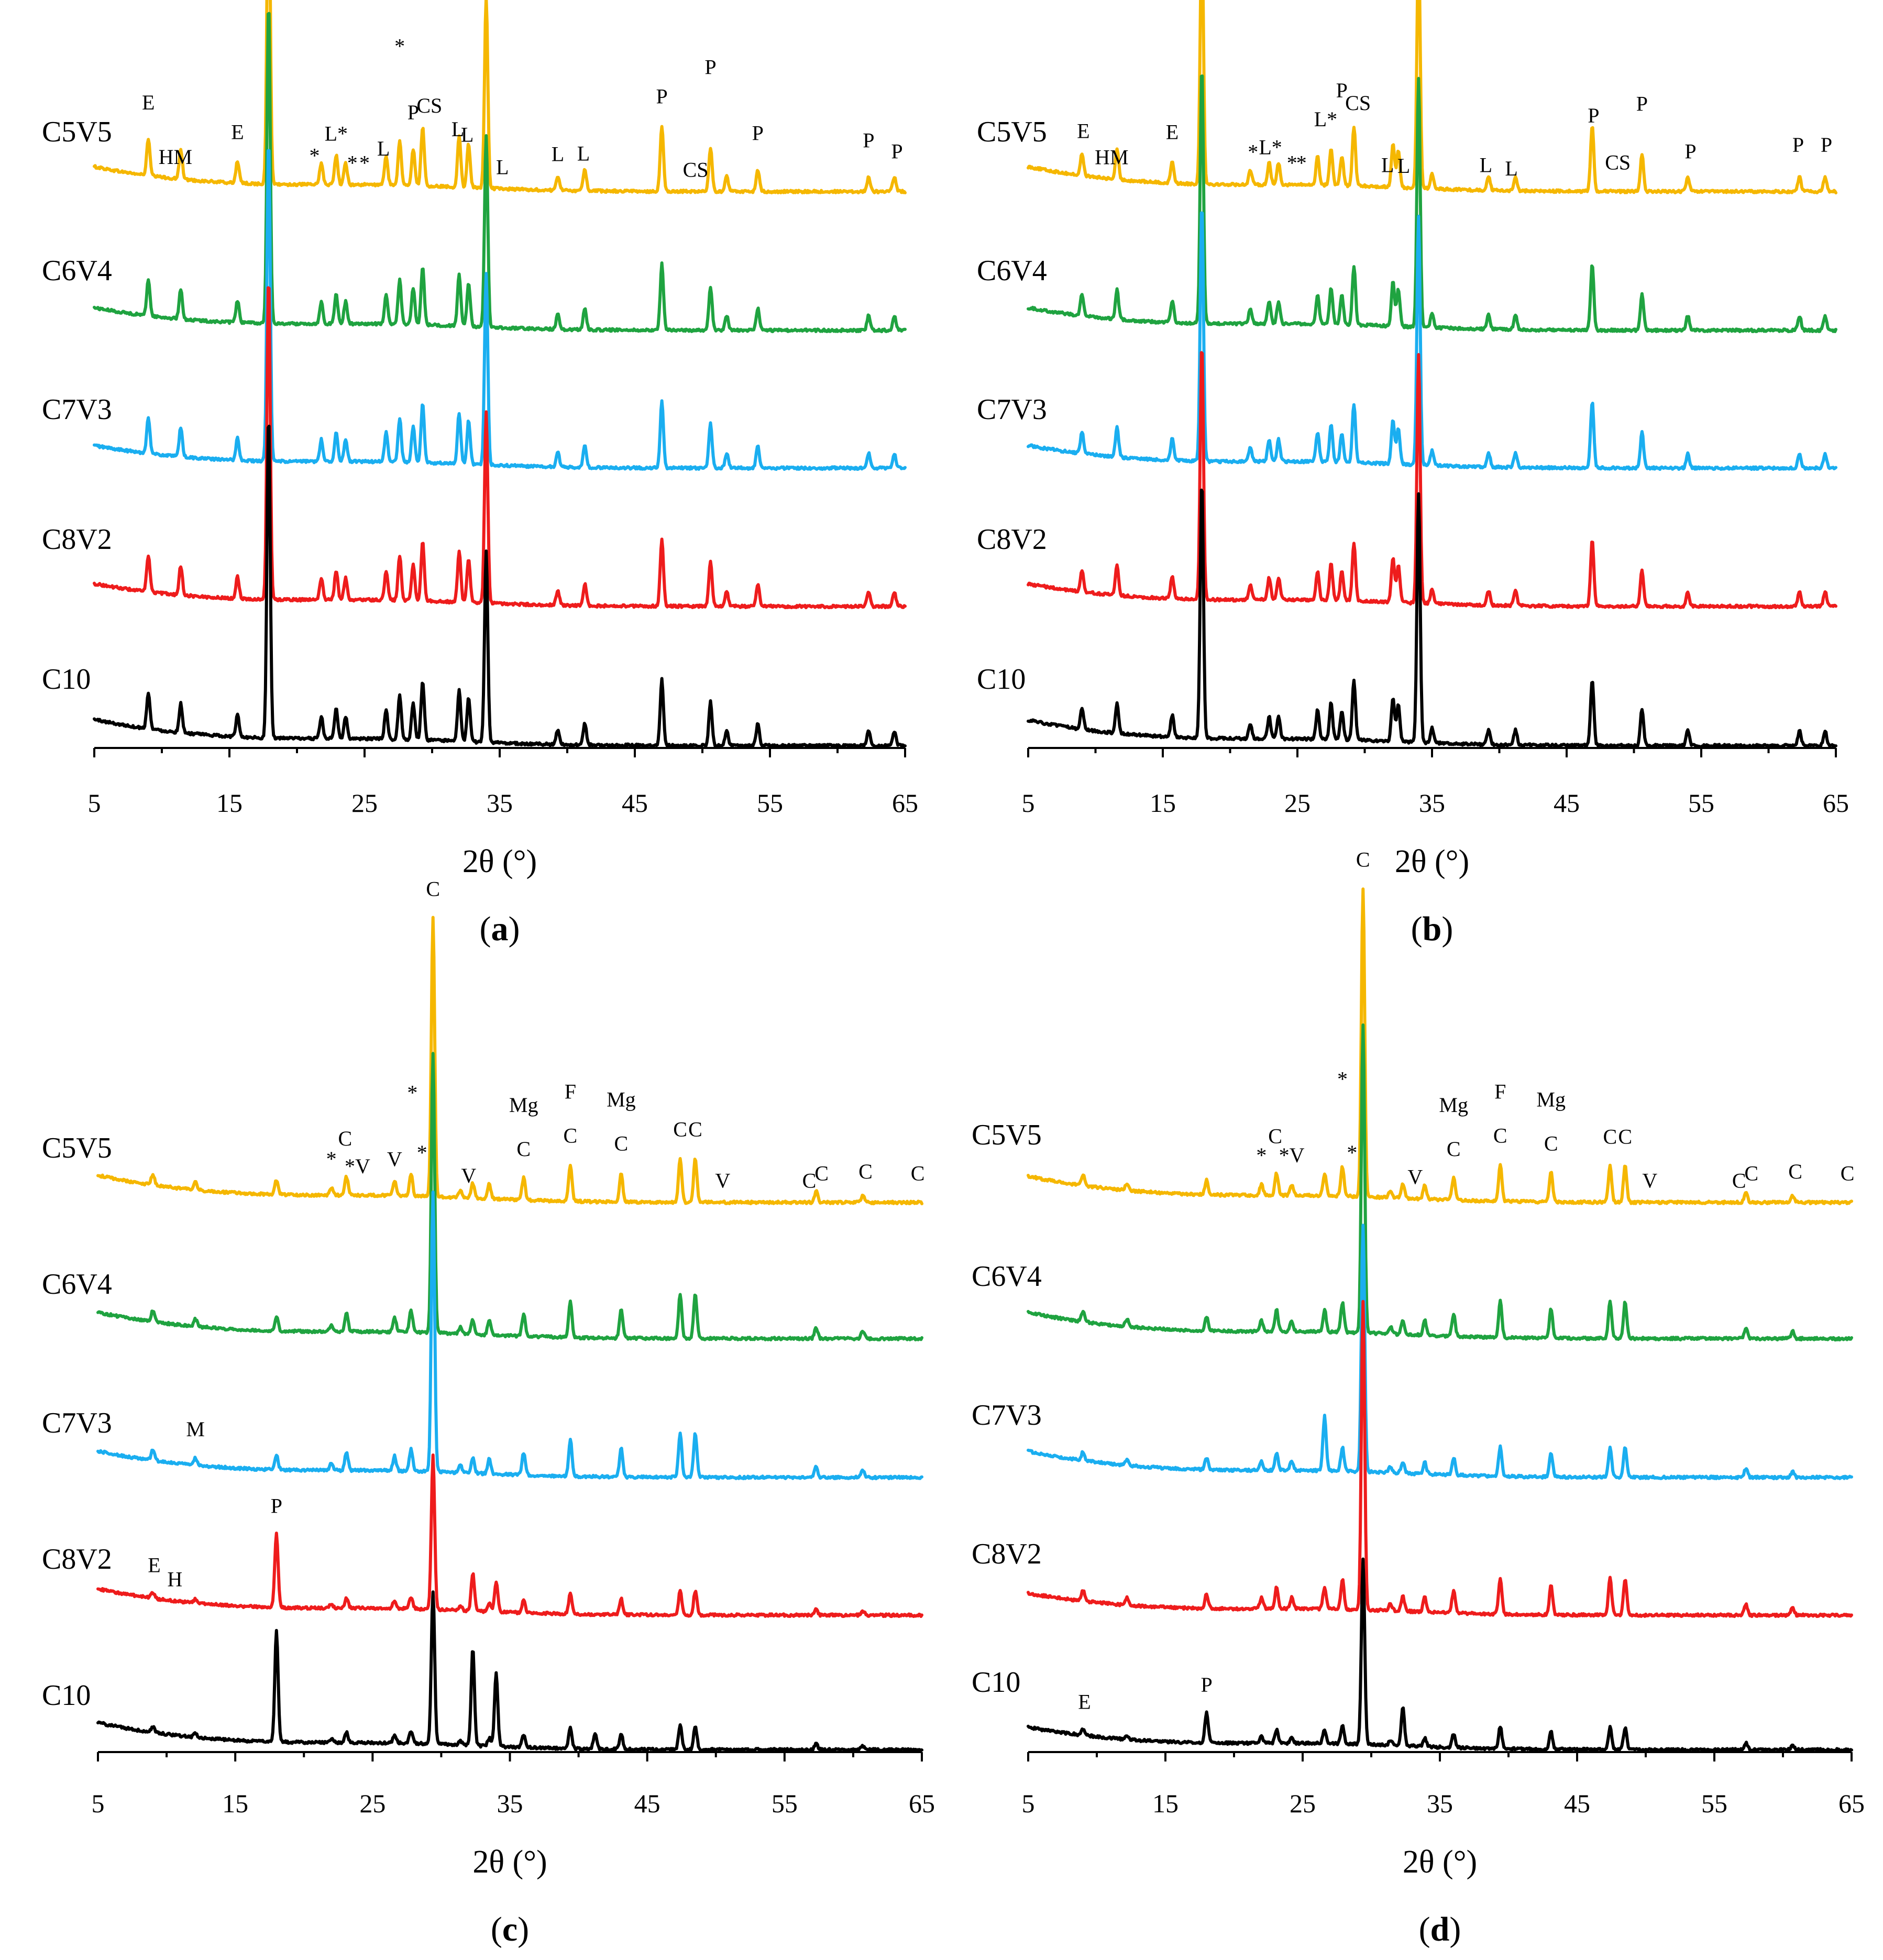 Image resolution: width=1883 pixels, height=1960 pixels. What do you see at coordinates (510, 1929) in the screenshot?
I see `panel-caption: (c)` at bounding box center [510, 1929].